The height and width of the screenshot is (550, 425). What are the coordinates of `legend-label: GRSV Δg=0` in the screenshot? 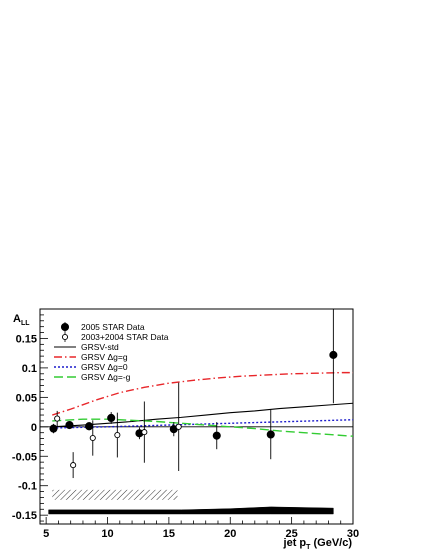 It's located at (104, 367).